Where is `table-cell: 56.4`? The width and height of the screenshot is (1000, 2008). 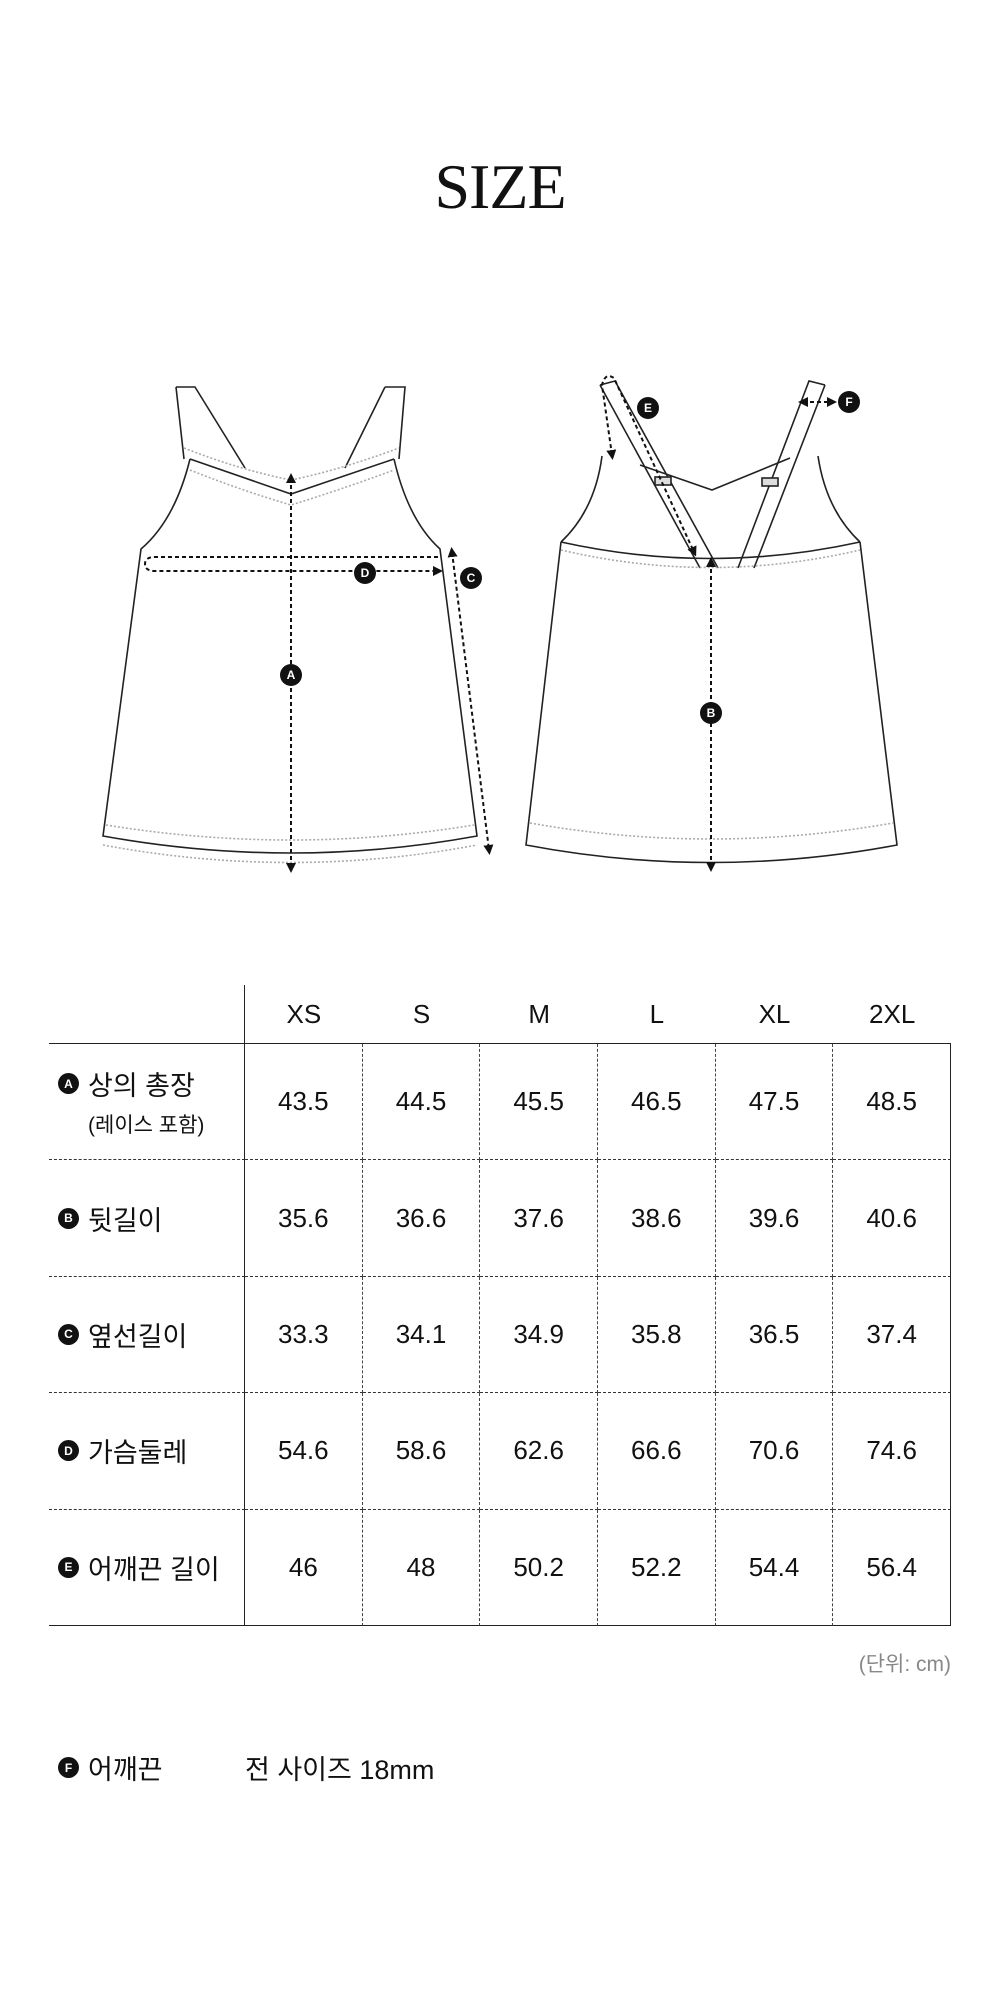 table-cell: 56.4 is located at coordinates (892, 1567).